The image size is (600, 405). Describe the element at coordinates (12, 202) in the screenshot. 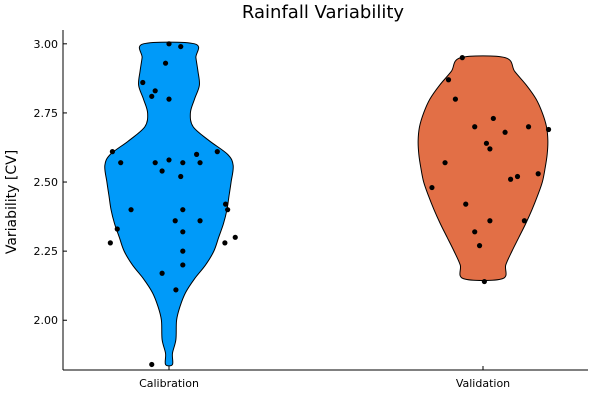

I see `y-axis-label: Variability [CV]` at that location.